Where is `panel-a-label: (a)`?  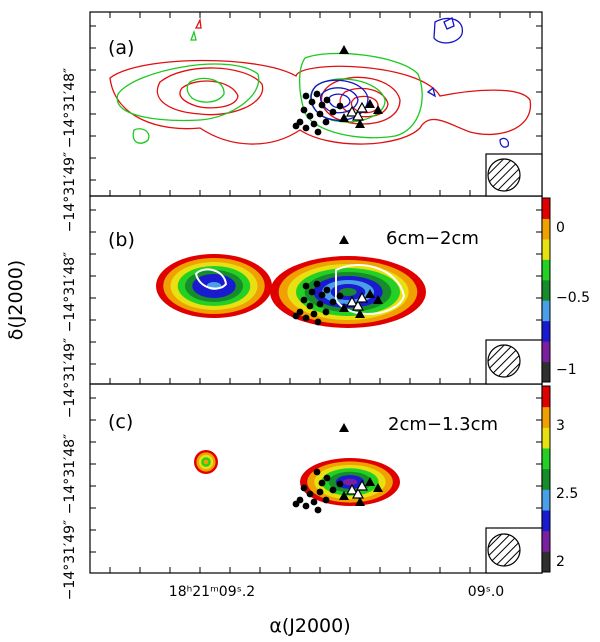 panel-a-label: (a) is located at coordinates (121, 48).